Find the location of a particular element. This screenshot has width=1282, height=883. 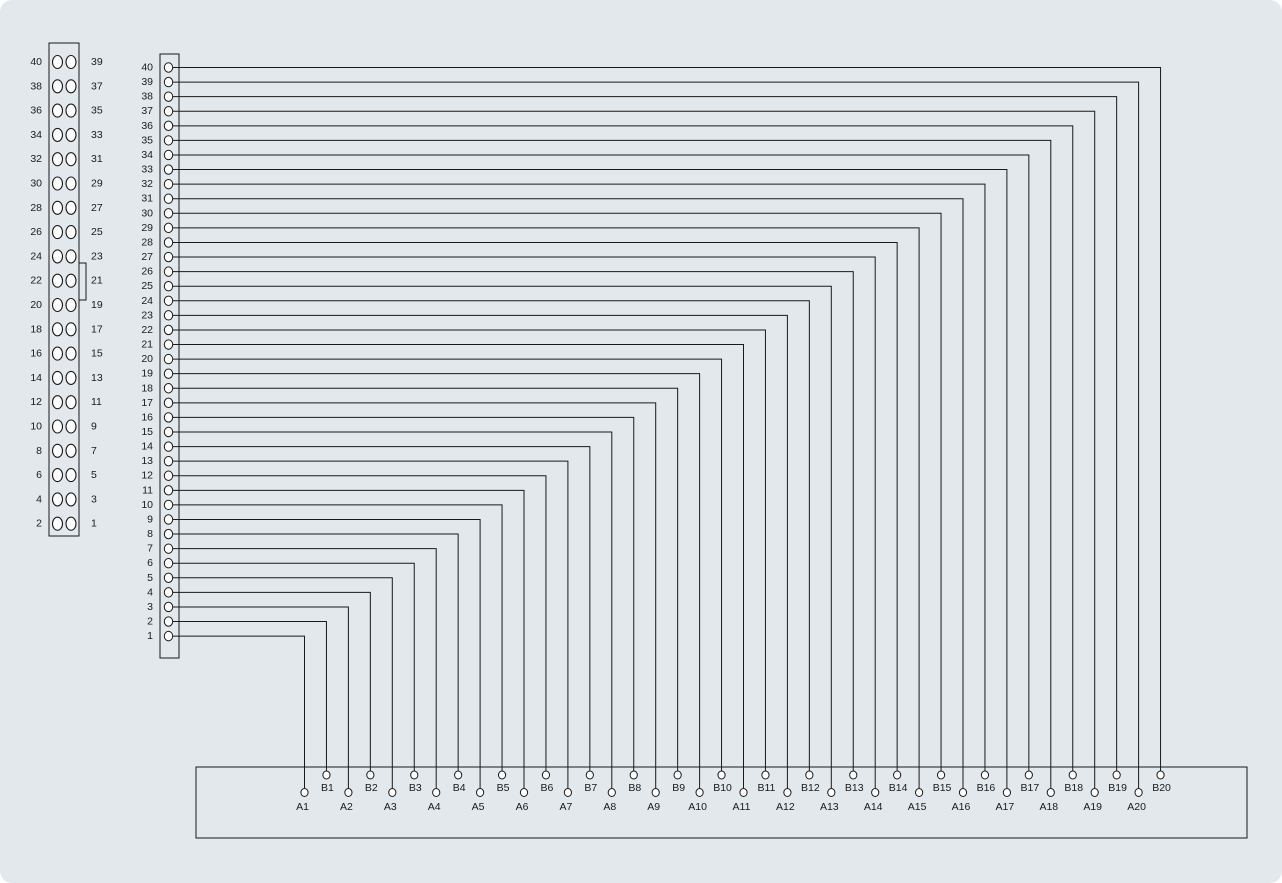

edge-pin-A7 is located at coordinates (568, 792).